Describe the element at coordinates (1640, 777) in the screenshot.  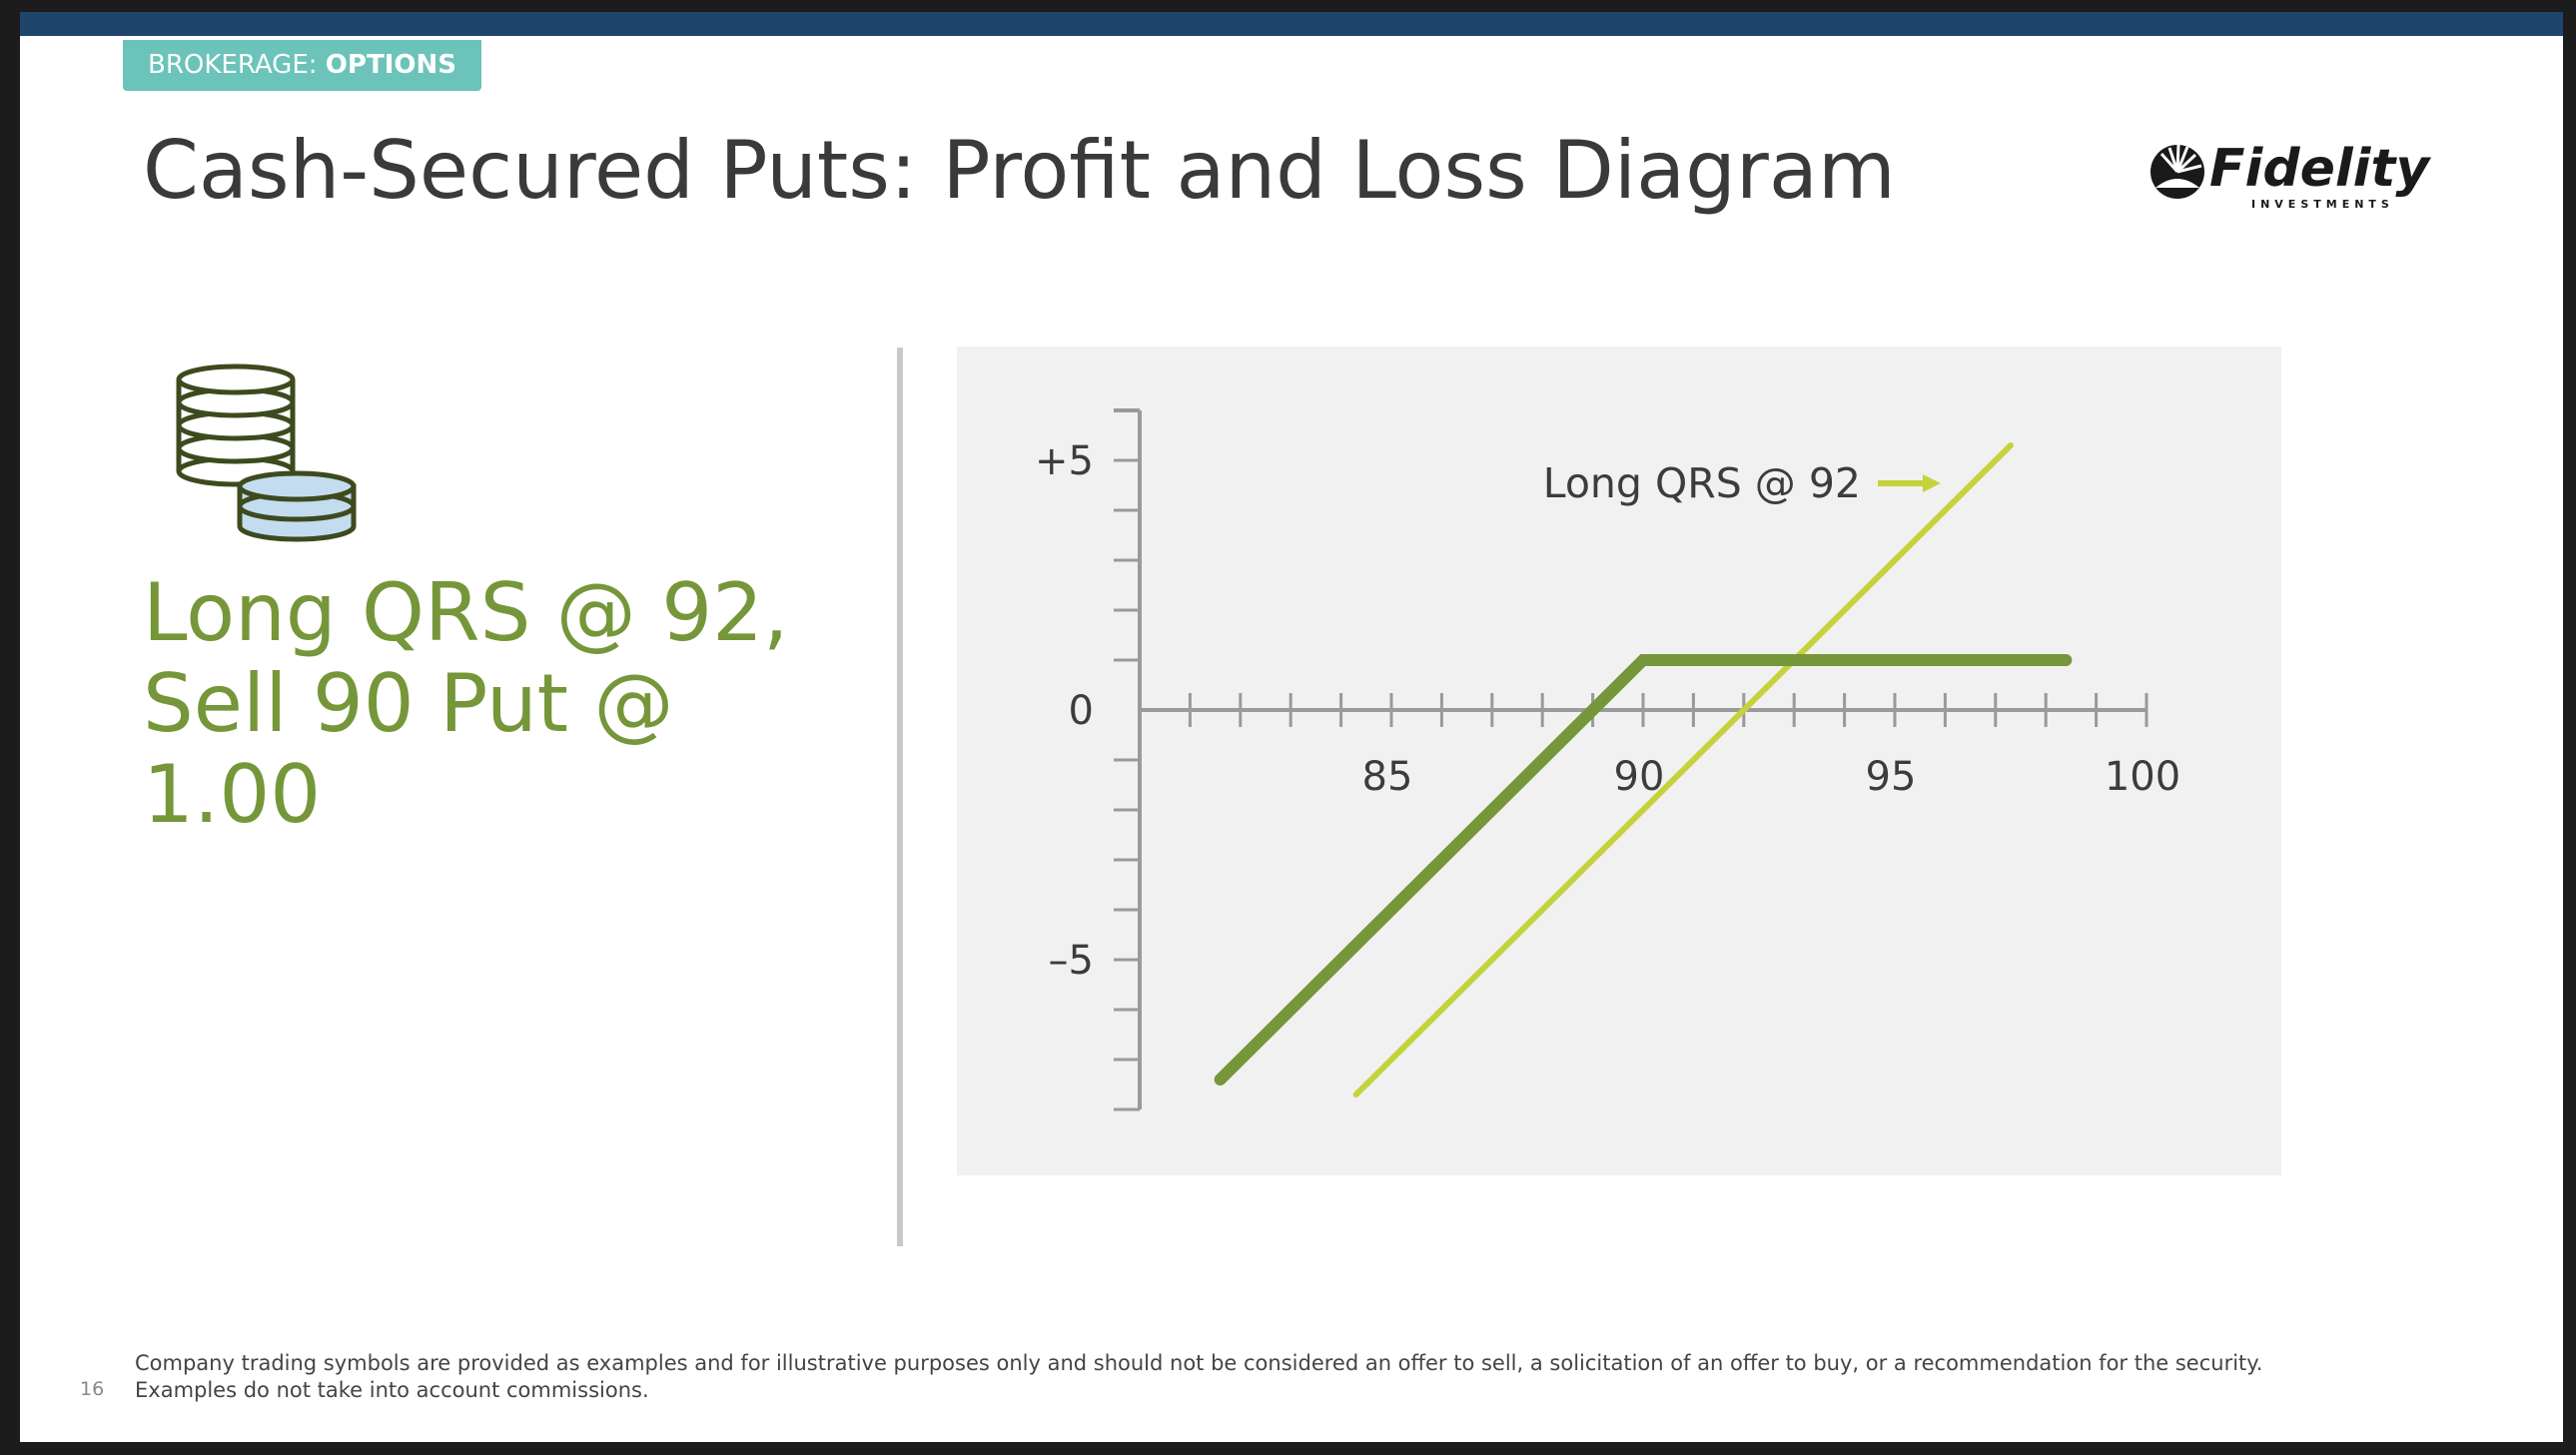
I see `x-tick-label: 90` at that location.